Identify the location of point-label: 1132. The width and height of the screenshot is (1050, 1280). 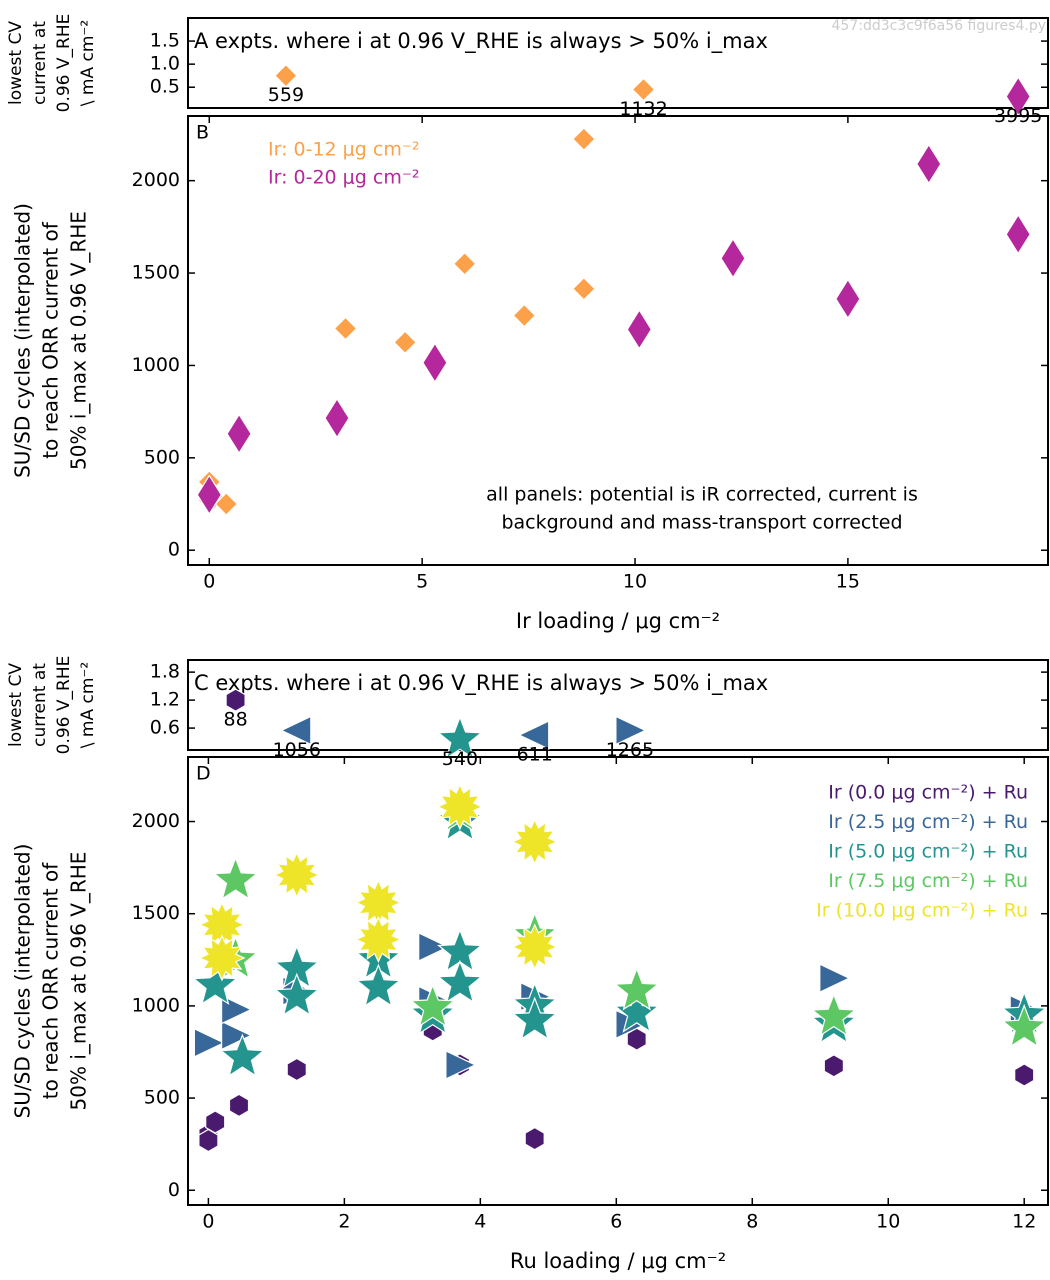
(643, 109).